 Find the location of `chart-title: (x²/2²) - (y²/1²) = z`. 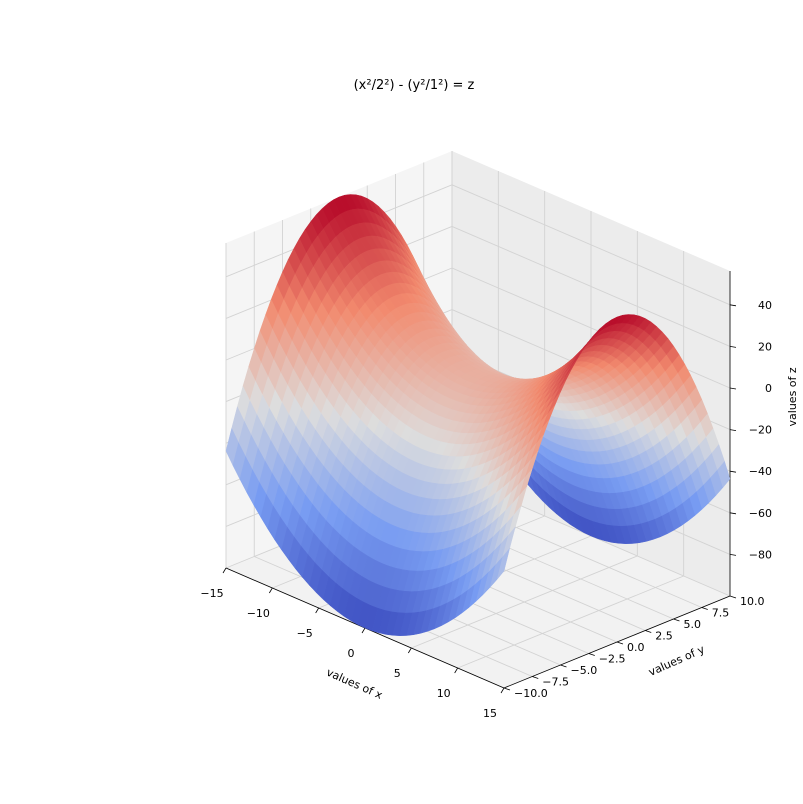

chart-title: (x²/2²) - (y²/1²) = z is located at coordinates (414, 85).